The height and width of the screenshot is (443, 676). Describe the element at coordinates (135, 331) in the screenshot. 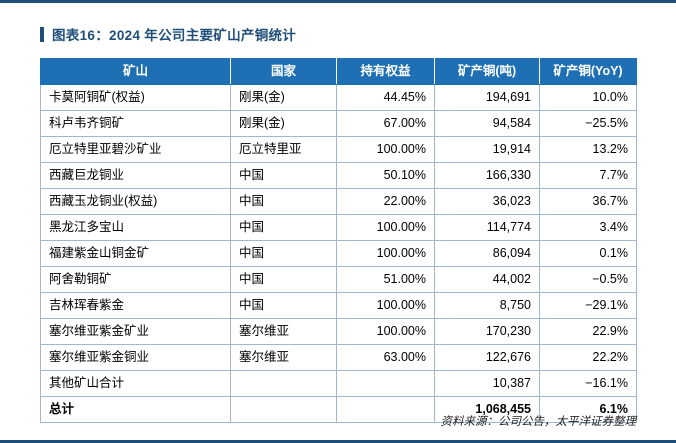

I see `cell-mine: 塞尔维亚紫金矿业` at that location.